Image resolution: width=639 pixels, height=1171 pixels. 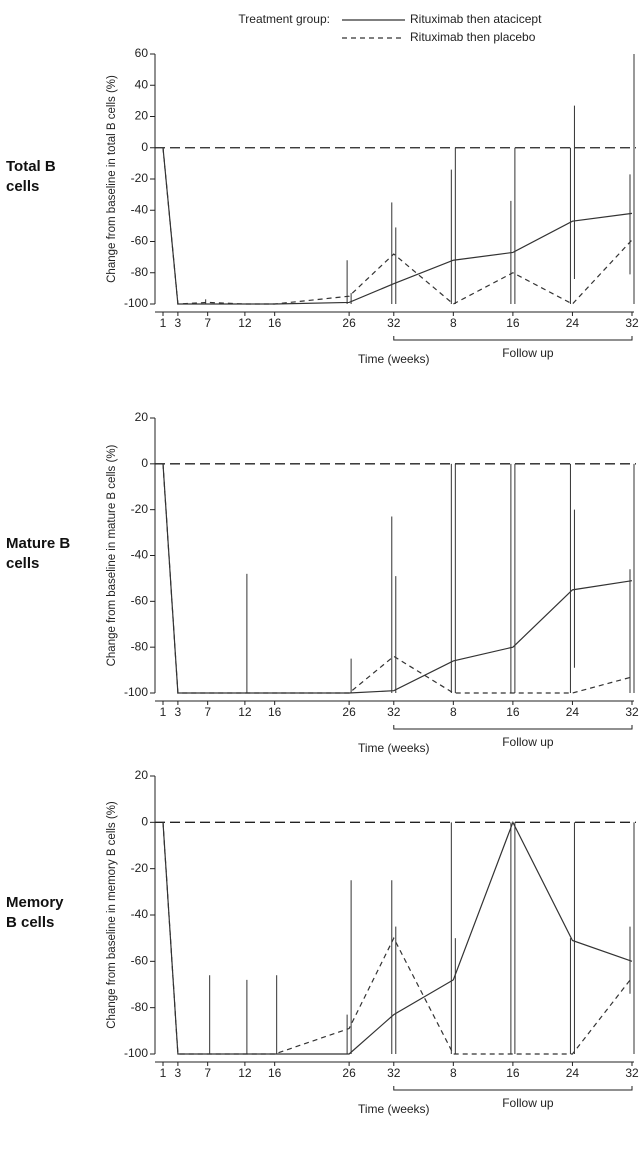 I want to click on row-label: Memory B cells, so click(x=35, y=912).